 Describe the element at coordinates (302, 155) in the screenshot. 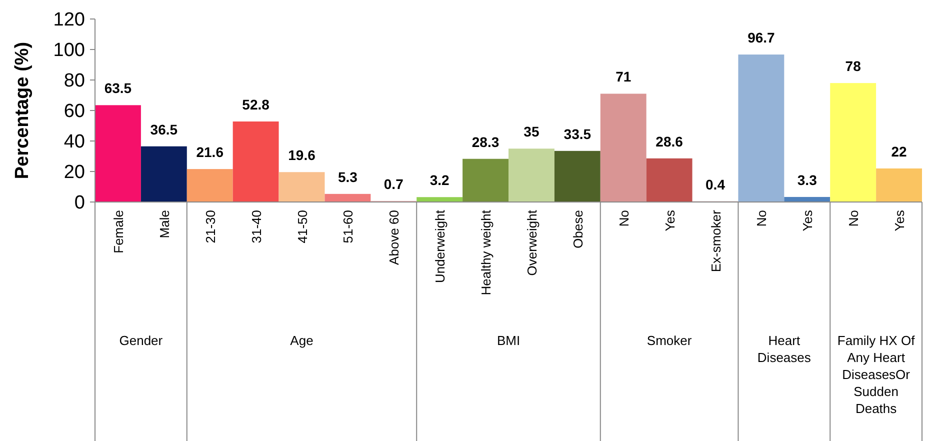

I see `data-label: 19.6` at that location.